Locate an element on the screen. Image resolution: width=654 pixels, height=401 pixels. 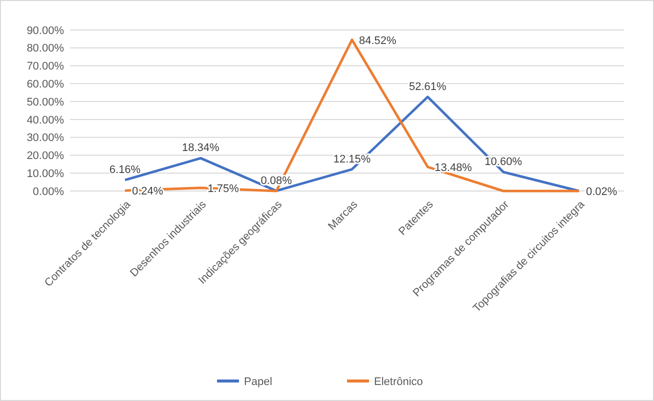
y-tick-label: 0.00% is located at coordinates (48, 192).